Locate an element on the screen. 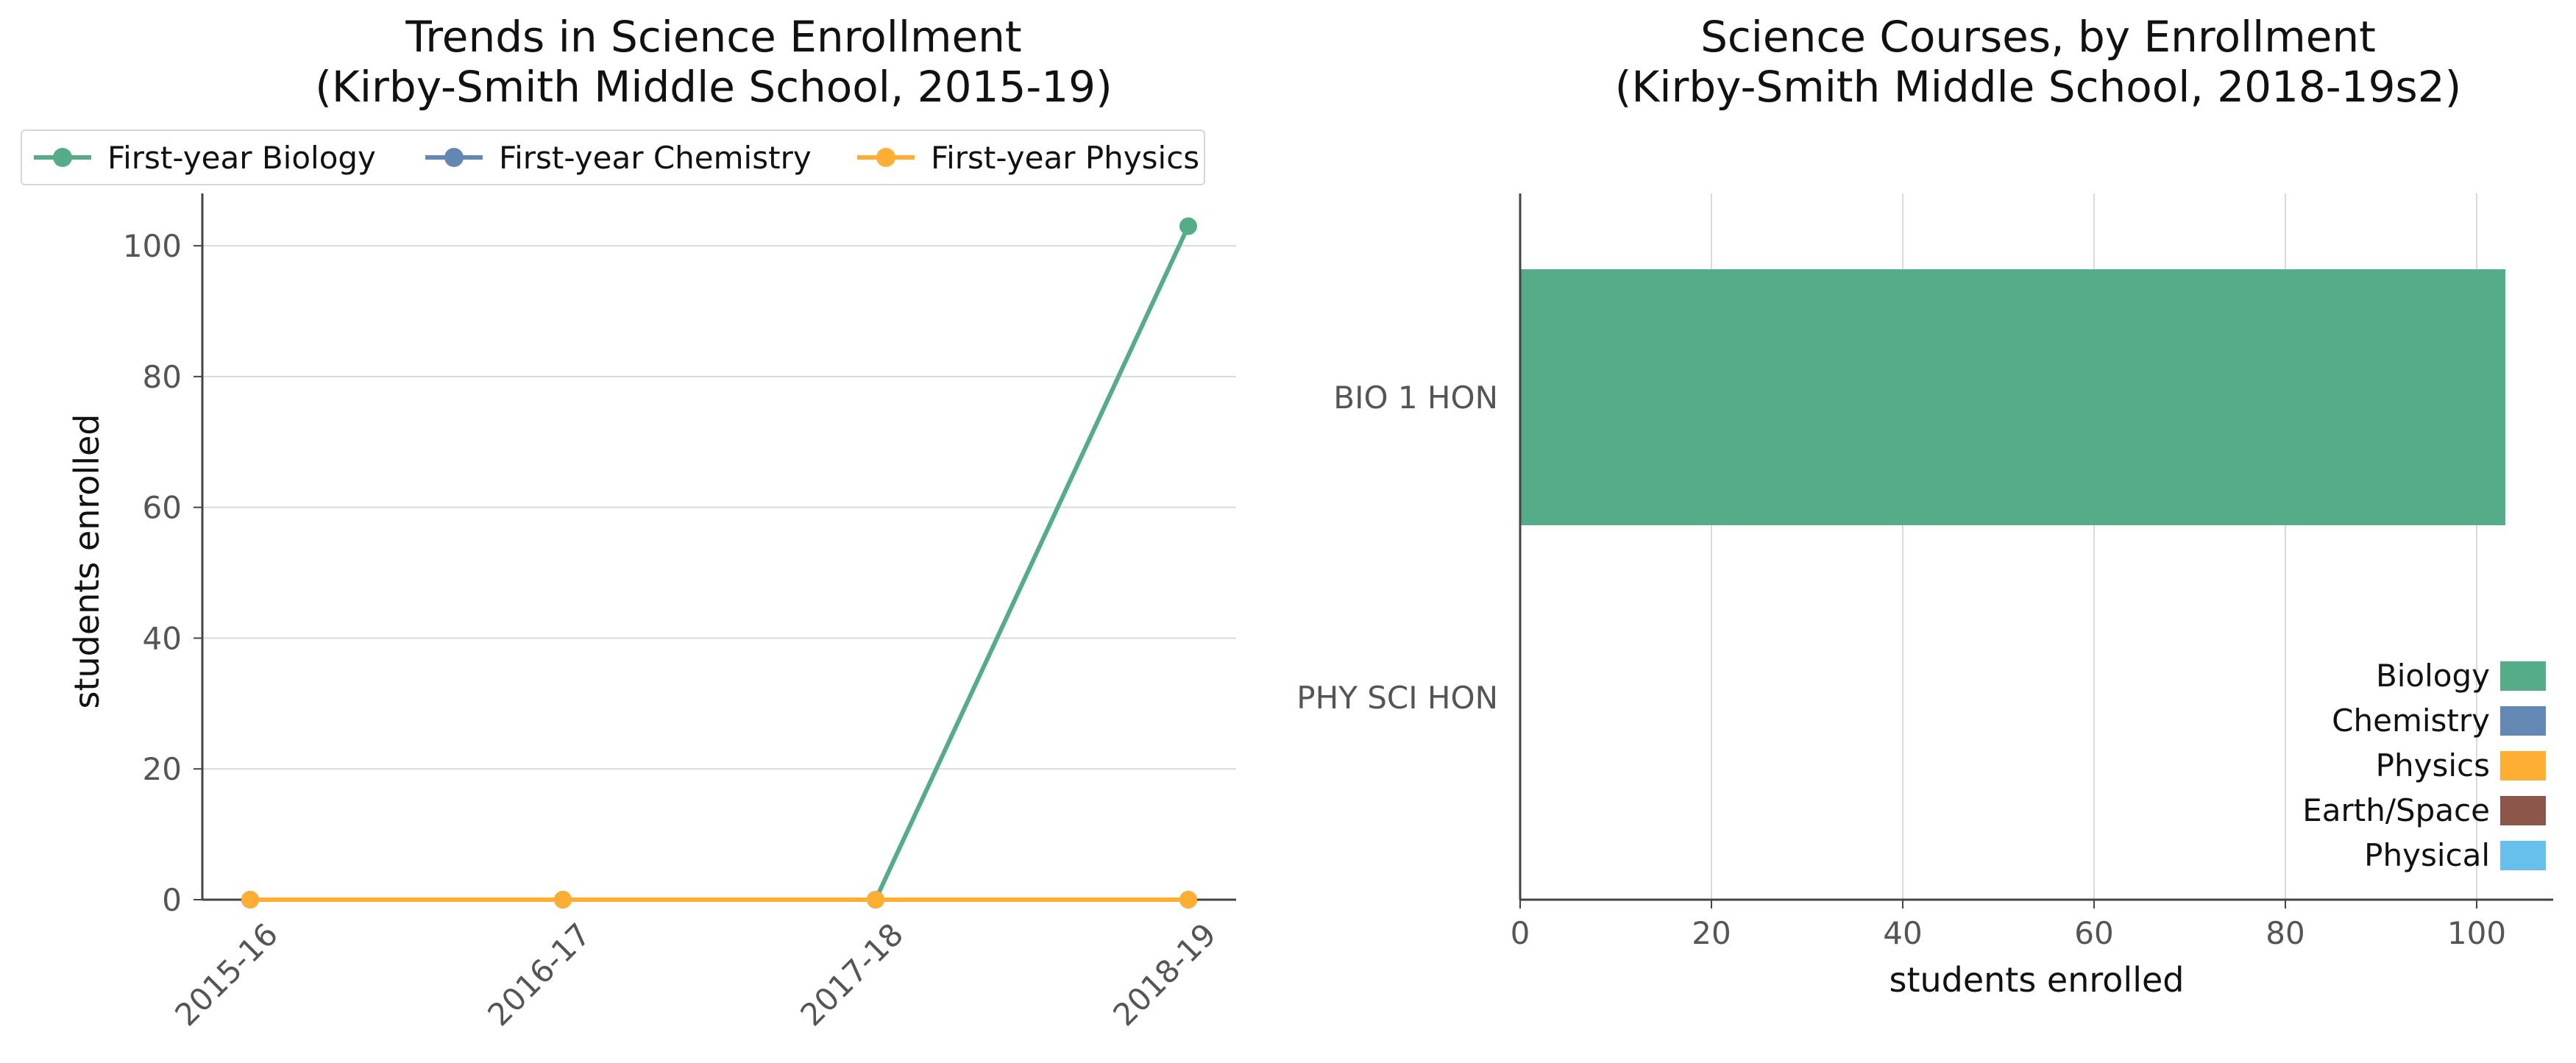  y-tick-label: 20 is located at coordinates (162, 769).